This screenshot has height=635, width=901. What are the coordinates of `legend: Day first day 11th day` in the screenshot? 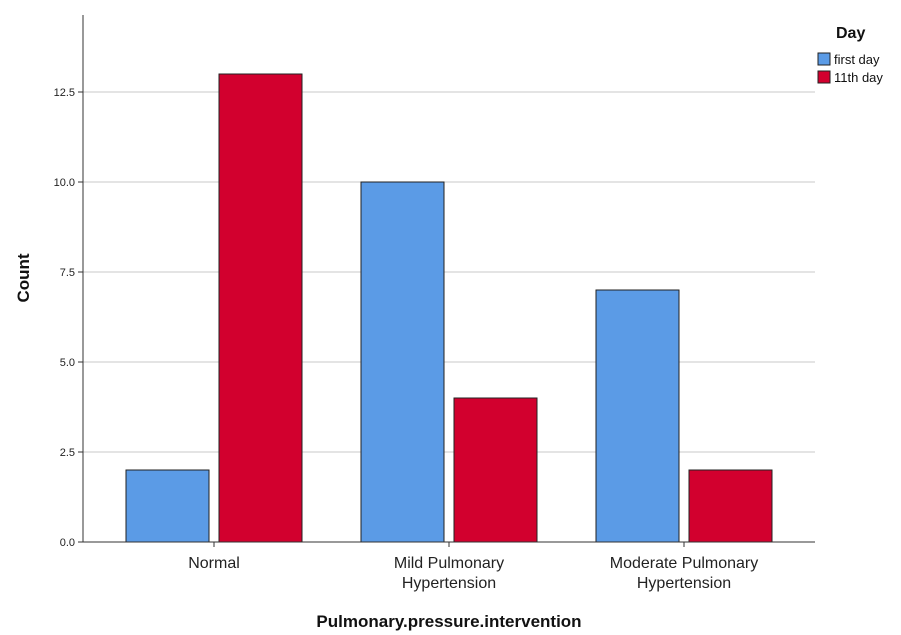 It's located at (850, 55).